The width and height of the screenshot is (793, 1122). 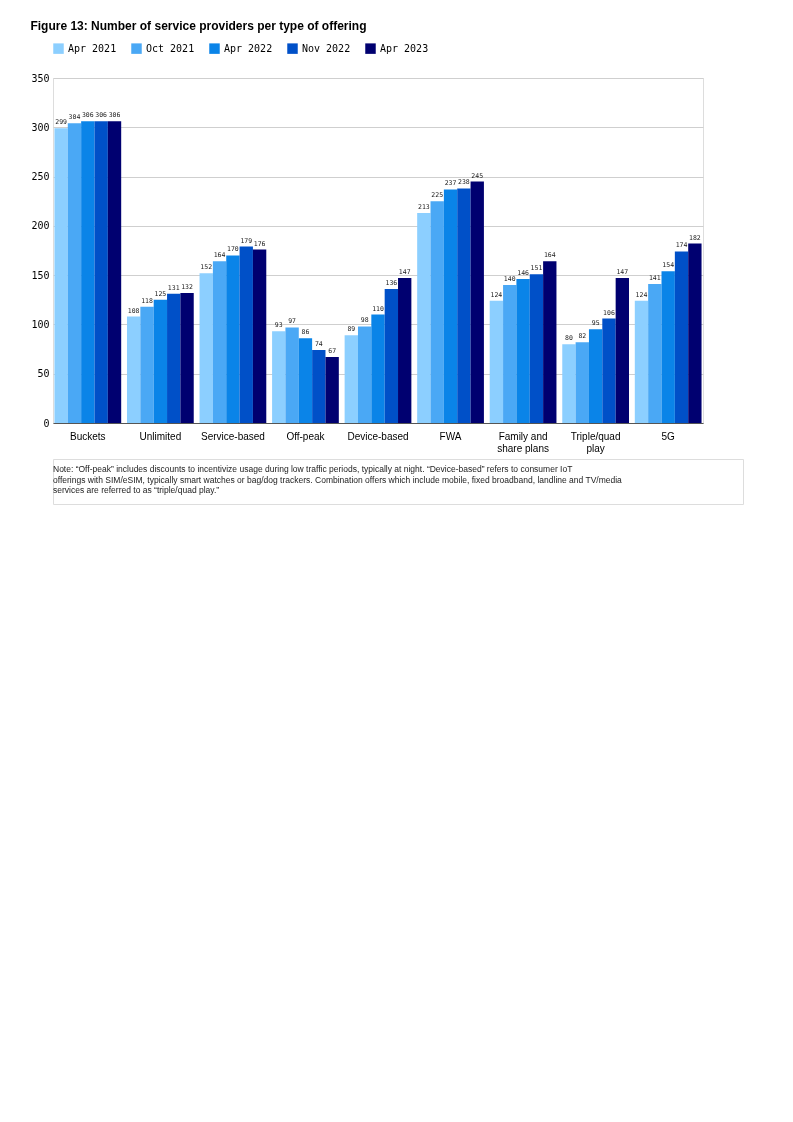 What do you see at coordinates (326, 48) in the screenshot?
I see `legend-label: Nov 2022` at bounding box center [326, 48].